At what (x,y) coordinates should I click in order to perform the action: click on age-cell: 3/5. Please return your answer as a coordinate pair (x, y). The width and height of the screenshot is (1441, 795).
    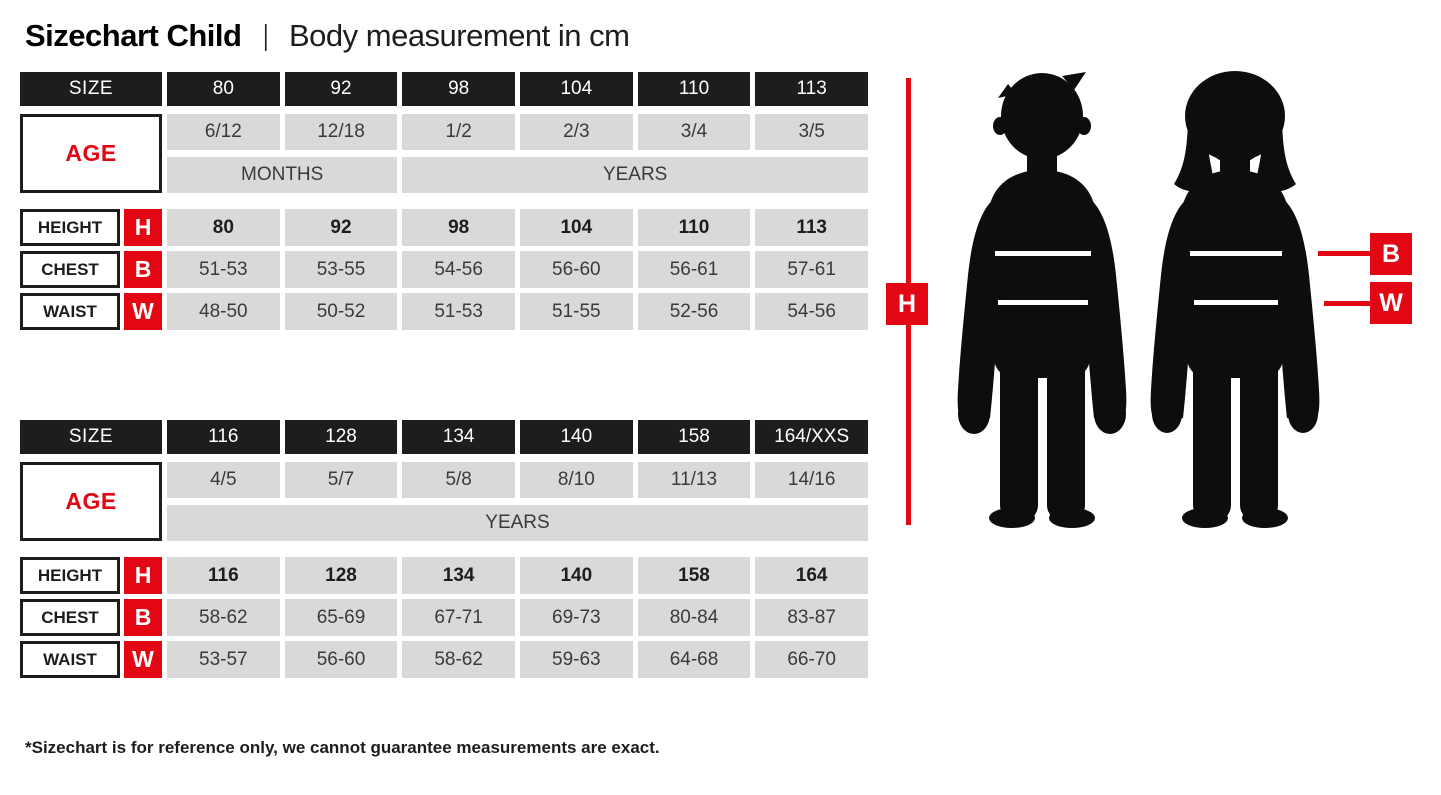
    Looking at the image, I should click on (811, 132).